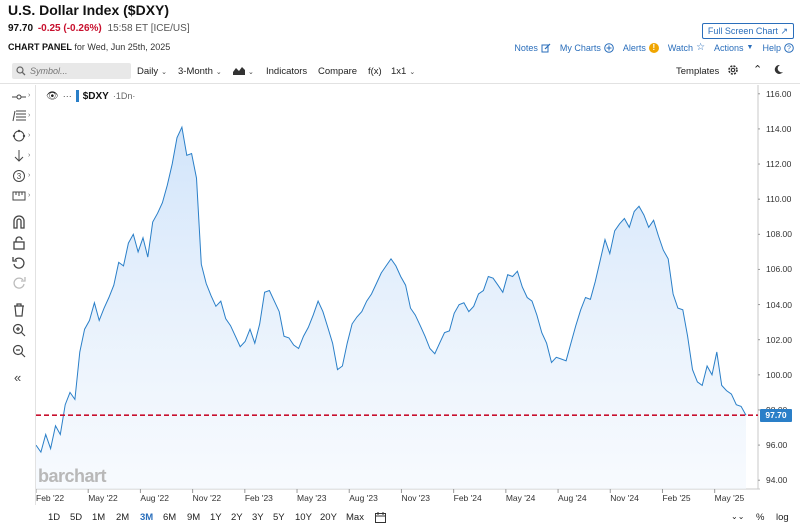 The height and width of the screenshot is (528, 800). What do you see at coordinates (67, 96) in the screenshot?
I see `more-icon: ···` at bounding box center [67, 96].